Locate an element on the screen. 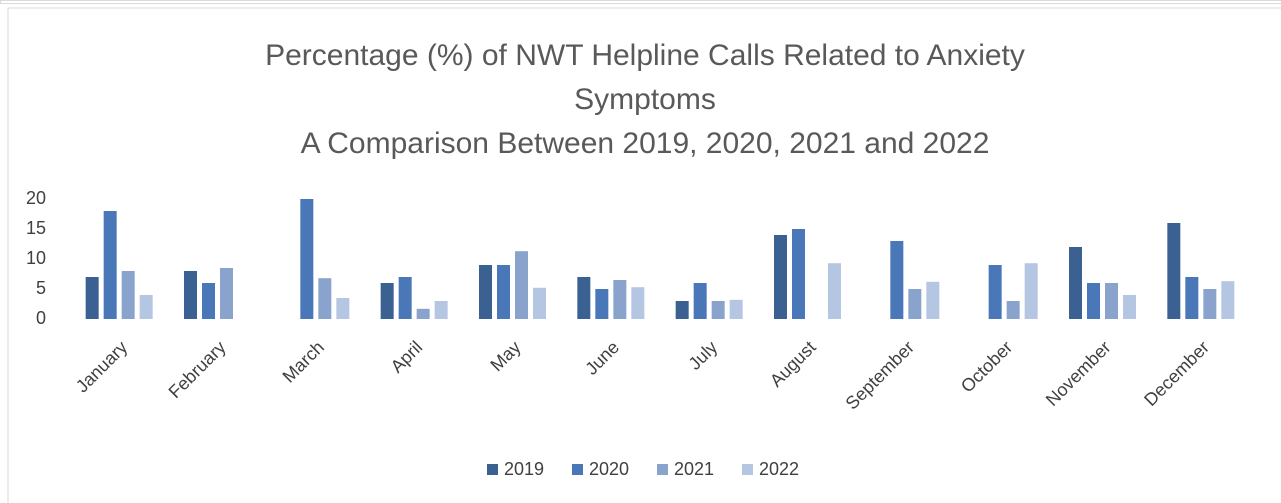 This screenshot has width=1281, height=503. x-tick-label: March is located at coordinates (304, 362).